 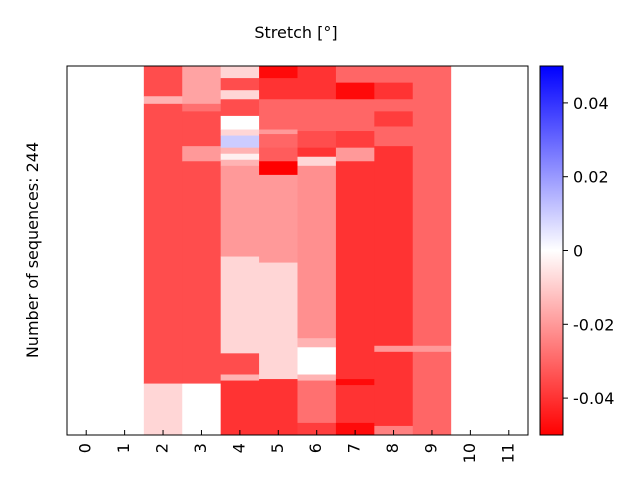 I want to click on colorbar-tick-label-3: -0.02, so click(x=593, y=324).